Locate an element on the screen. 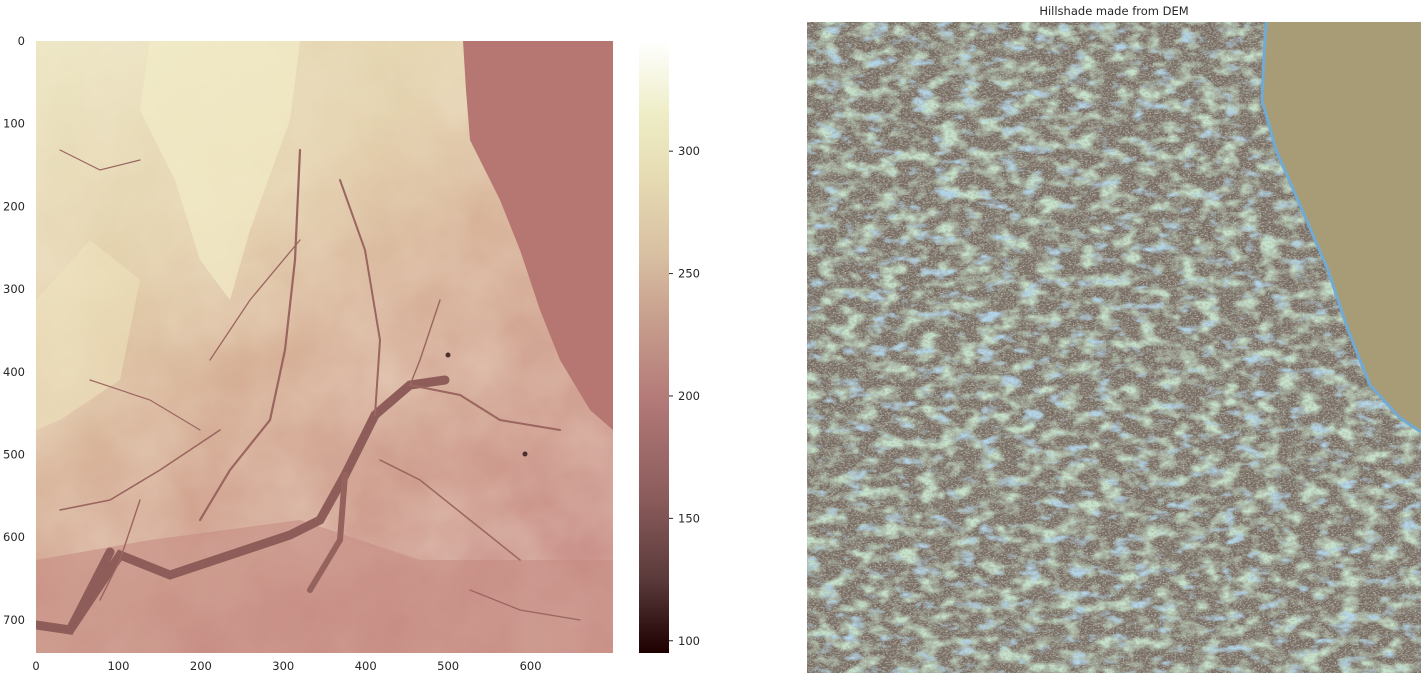  dem-y-axis: 0 100 200 300 400 500 600 700 is located at coordinates (14, 330).